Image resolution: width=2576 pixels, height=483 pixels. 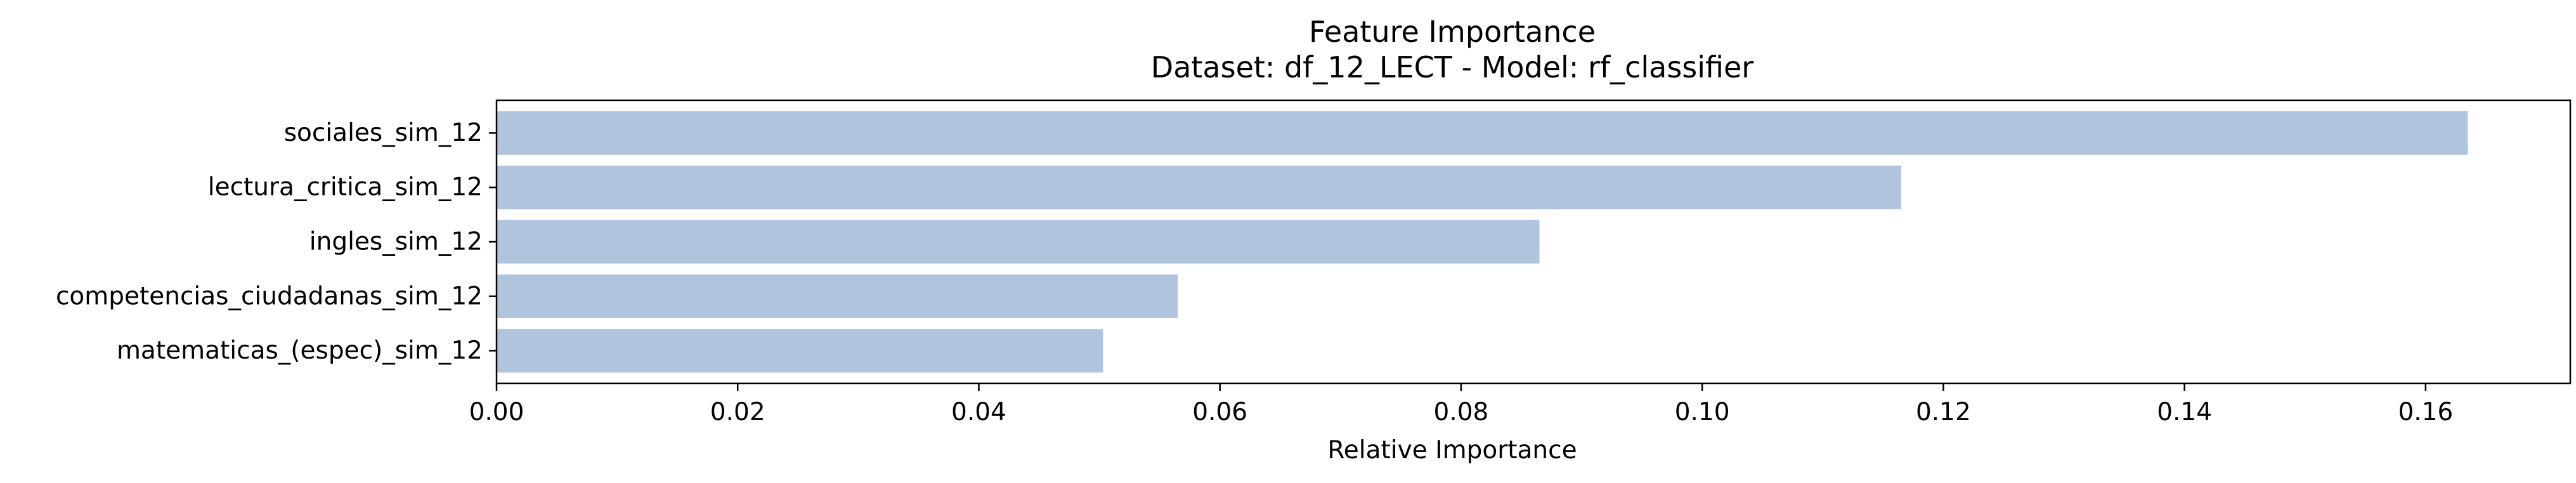 What do you see at coordinates (396, 242) in the screenshot?
I see `y-tick-label: ingles_sim_12` at bounding box center [396, 242].